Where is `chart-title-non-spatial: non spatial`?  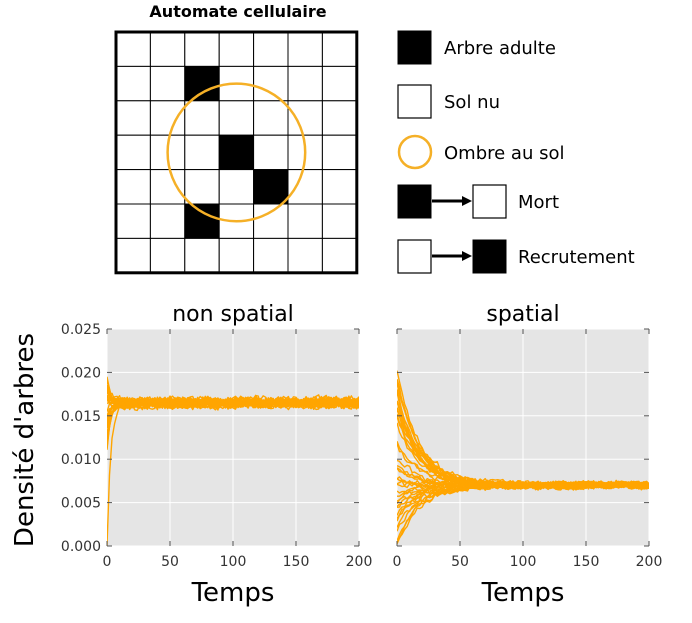
chart-title-non-spatial: non spatial is located at coordinates (233, 314).